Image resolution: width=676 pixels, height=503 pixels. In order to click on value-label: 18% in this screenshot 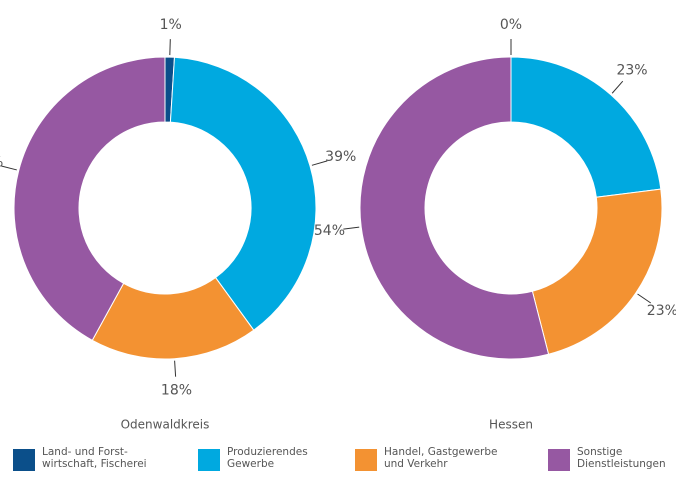, I will do `click(176, 391)`.